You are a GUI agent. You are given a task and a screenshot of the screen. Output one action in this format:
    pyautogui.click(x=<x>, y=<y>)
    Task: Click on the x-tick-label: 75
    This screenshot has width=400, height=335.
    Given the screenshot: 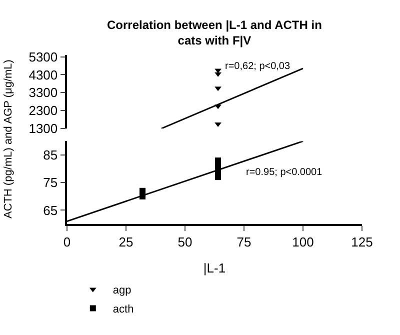 What is the action you would take?
    pyautogui.click(x=244, y=242)
    